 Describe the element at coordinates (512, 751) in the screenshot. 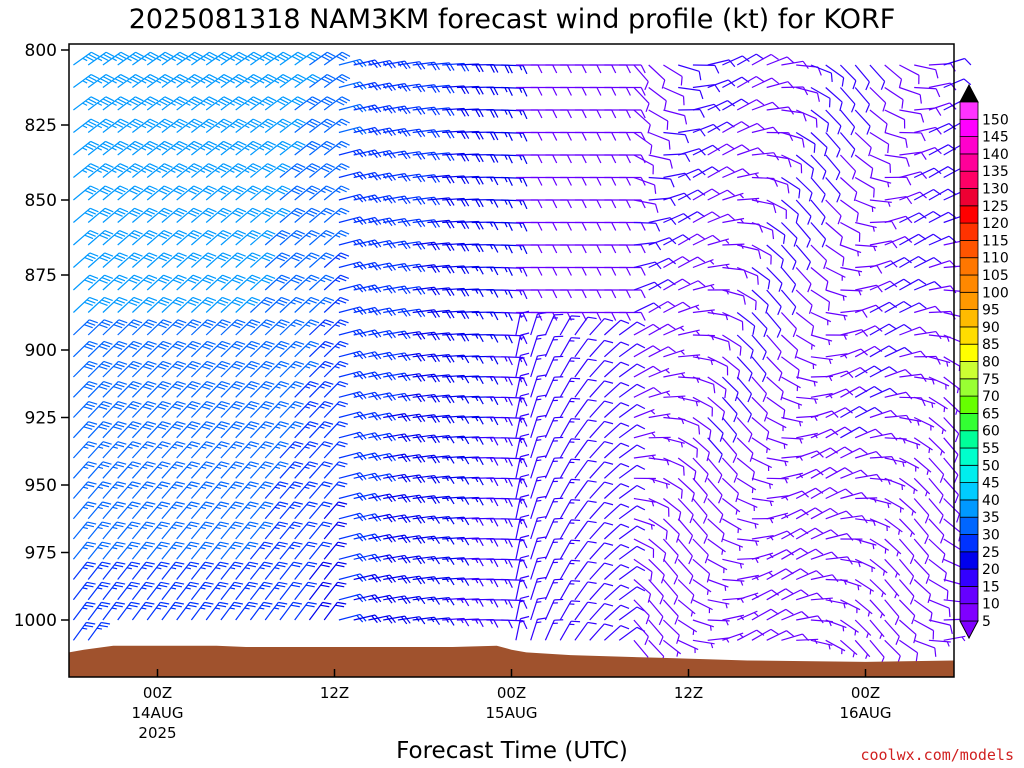

I see `x-axis-label: Forecast Time (UTC)` at that location.